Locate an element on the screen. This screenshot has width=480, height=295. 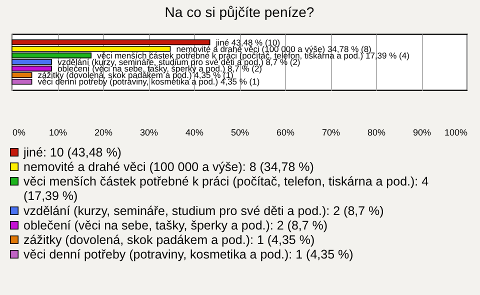
x-tick-label: 100% is located at coordinates (456, 133).